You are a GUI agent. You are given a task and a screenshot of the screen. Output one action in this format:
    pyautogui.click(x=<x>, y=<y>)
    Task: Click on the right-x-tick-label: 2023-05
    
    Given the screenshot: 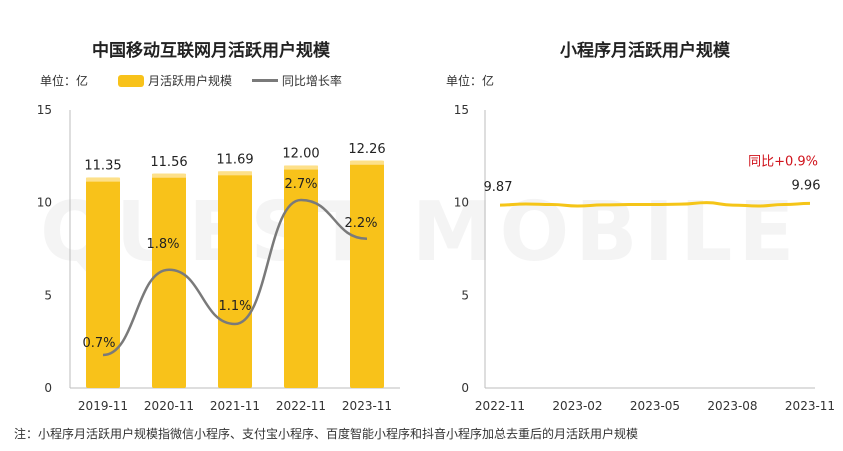 What is the action you would take?
    pyautogui.click(x=655, y=406)
    